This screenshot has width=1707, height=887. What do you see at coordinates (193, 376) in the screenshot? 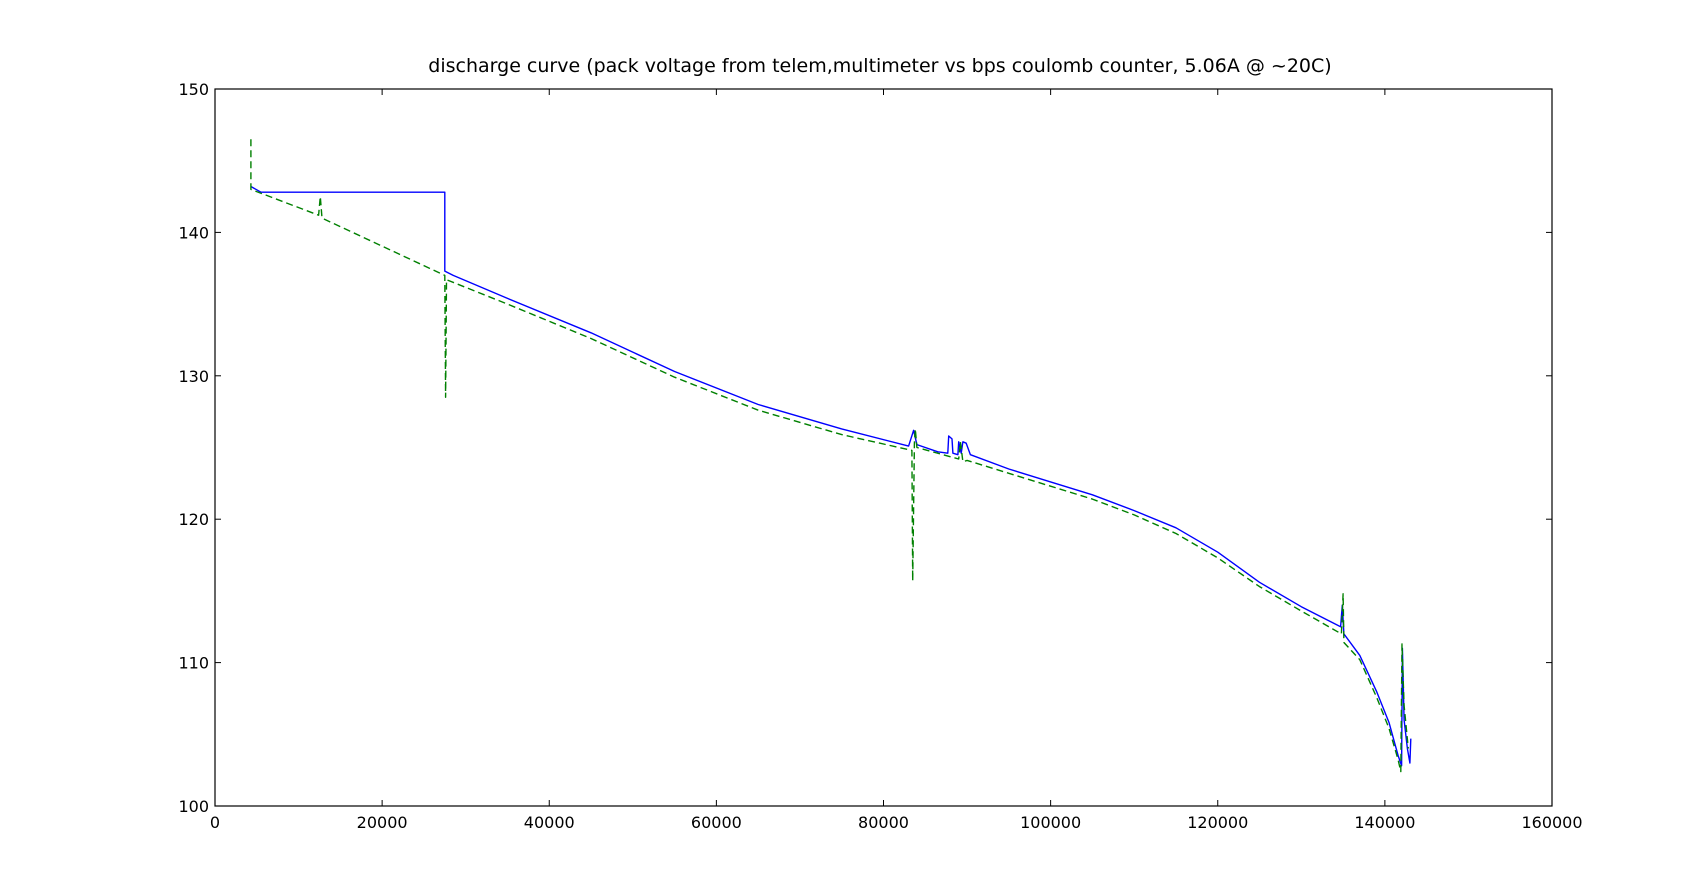
I see `y-tick-label: 130` at bounding box center [193, 376].